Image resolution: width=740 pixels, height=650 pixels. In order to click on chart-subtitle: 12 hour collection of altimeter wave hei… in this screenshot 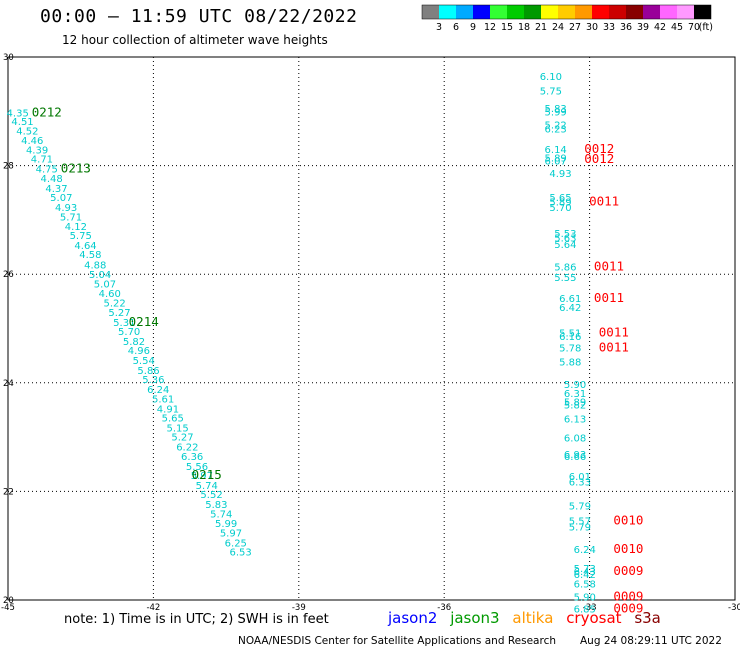, I will do `click(195, 40)`.